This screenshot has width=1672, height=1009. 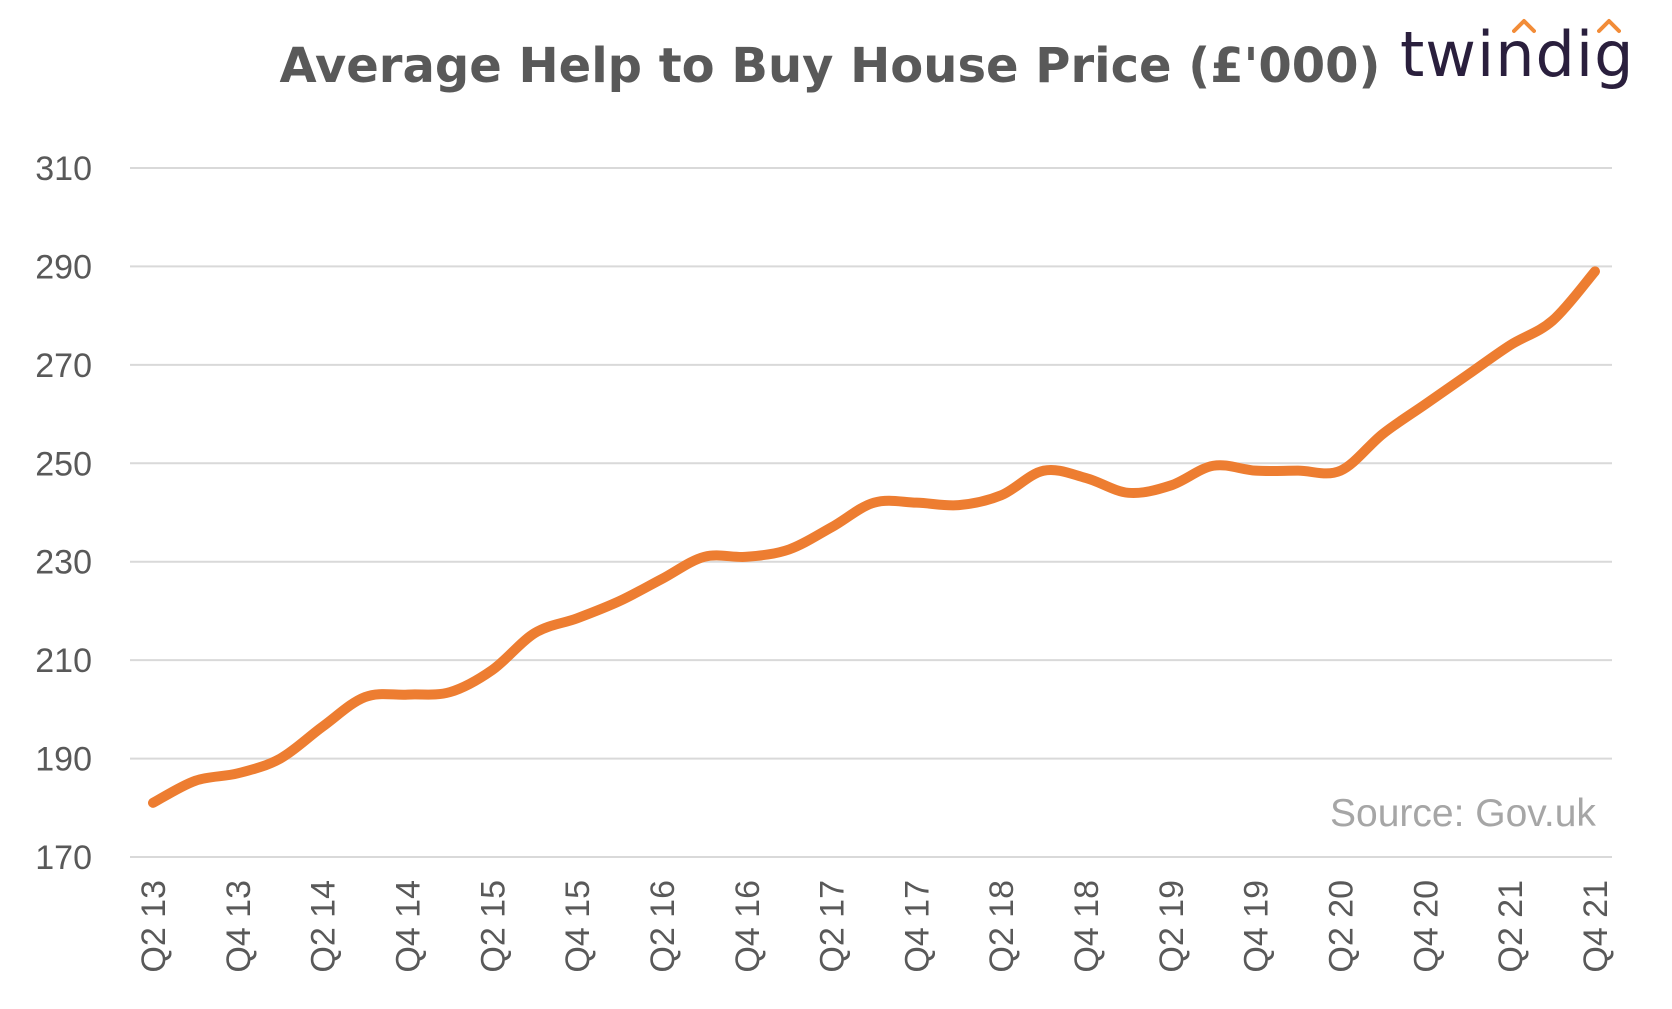 I want to click on x-tick-label: Q2 19, so click(x=1172, y=926).